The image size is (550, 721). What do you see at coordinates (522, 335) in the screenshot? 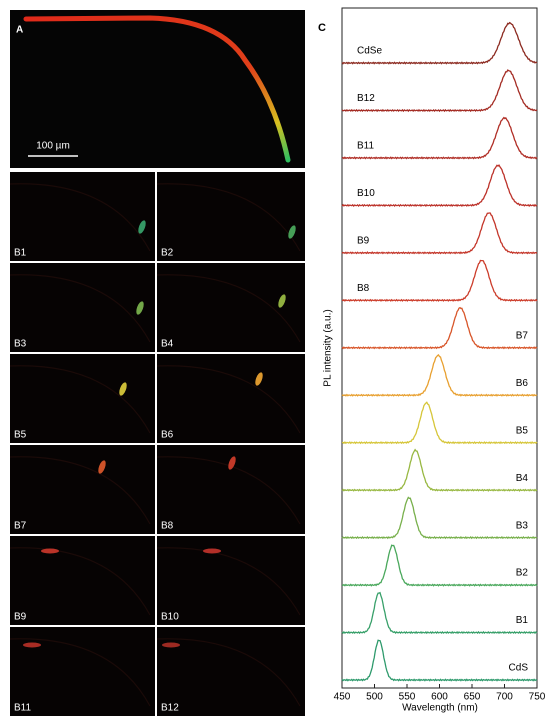
I see `series-label: B7` at bounding box center [522, 335].